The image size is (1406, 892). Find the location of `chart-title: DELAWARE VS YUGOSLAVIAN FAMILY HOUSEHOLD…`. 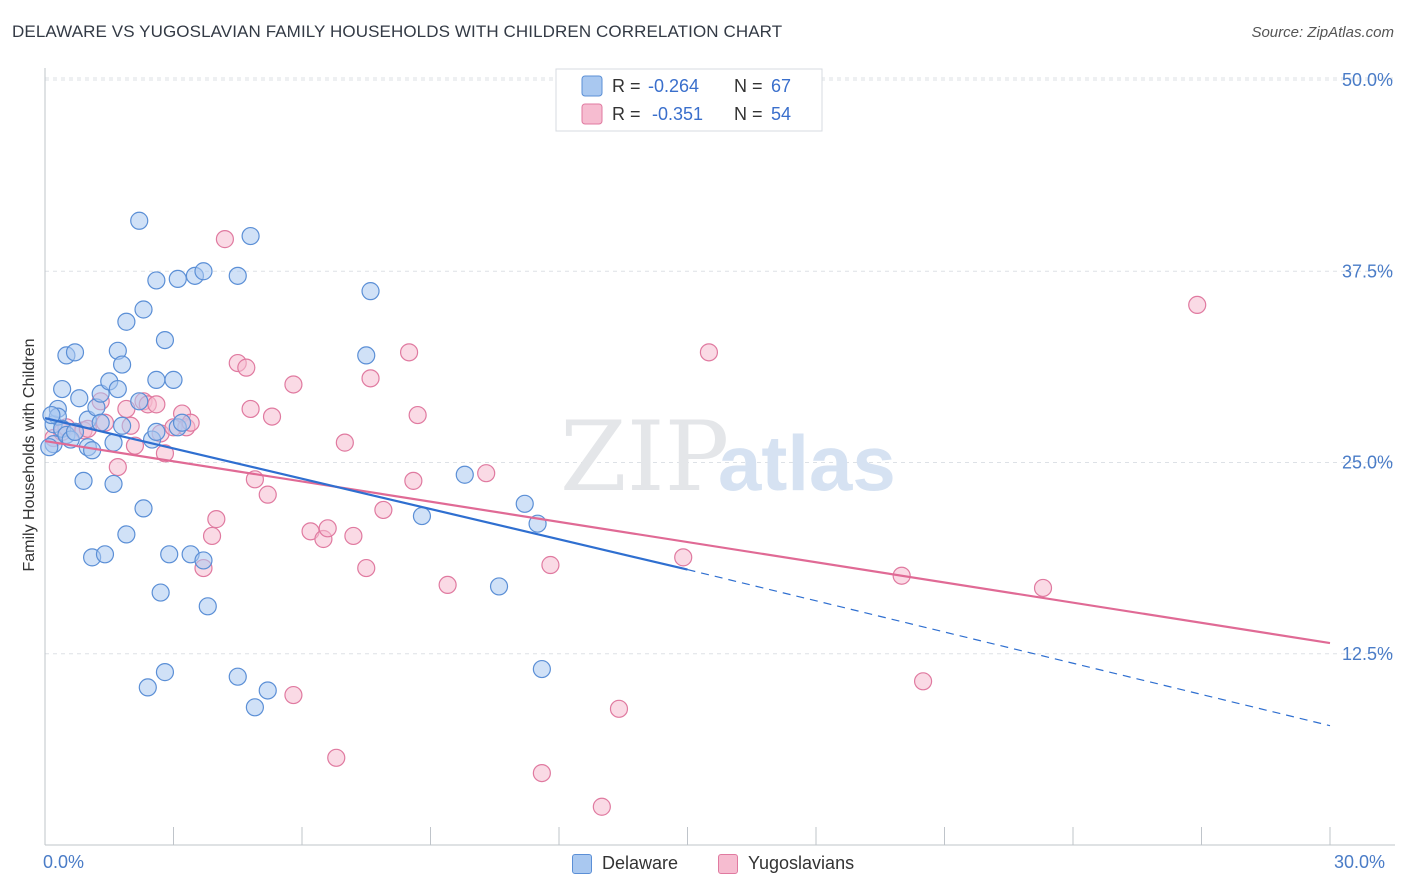

chart-title: DELAWARE VS YUGOSLAVIAN FAMILY HOUSEHOLD… is located at coordinates (397, 31).